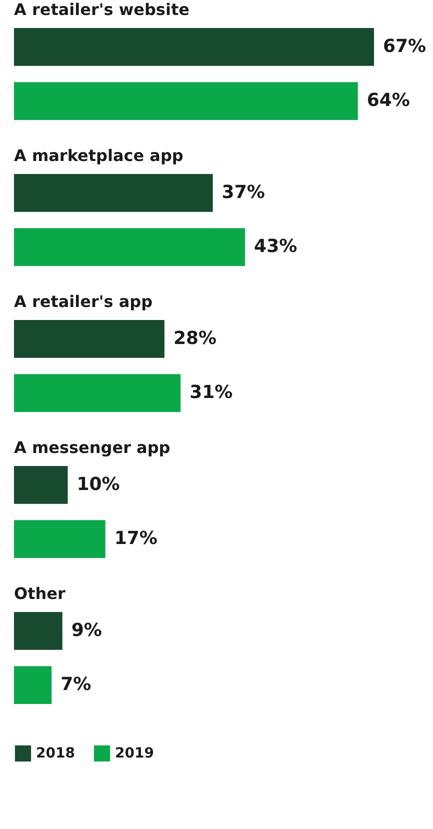 This screenshot has height=829, width=433. I want to click on legend-label: 2018, so click(55, 753).